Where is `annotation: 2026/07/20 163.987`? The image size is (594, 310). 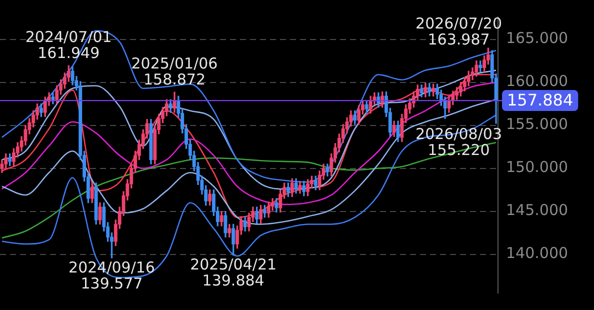 annotation: 2026/07/20 163.987 is located at coordinates (459, 31).